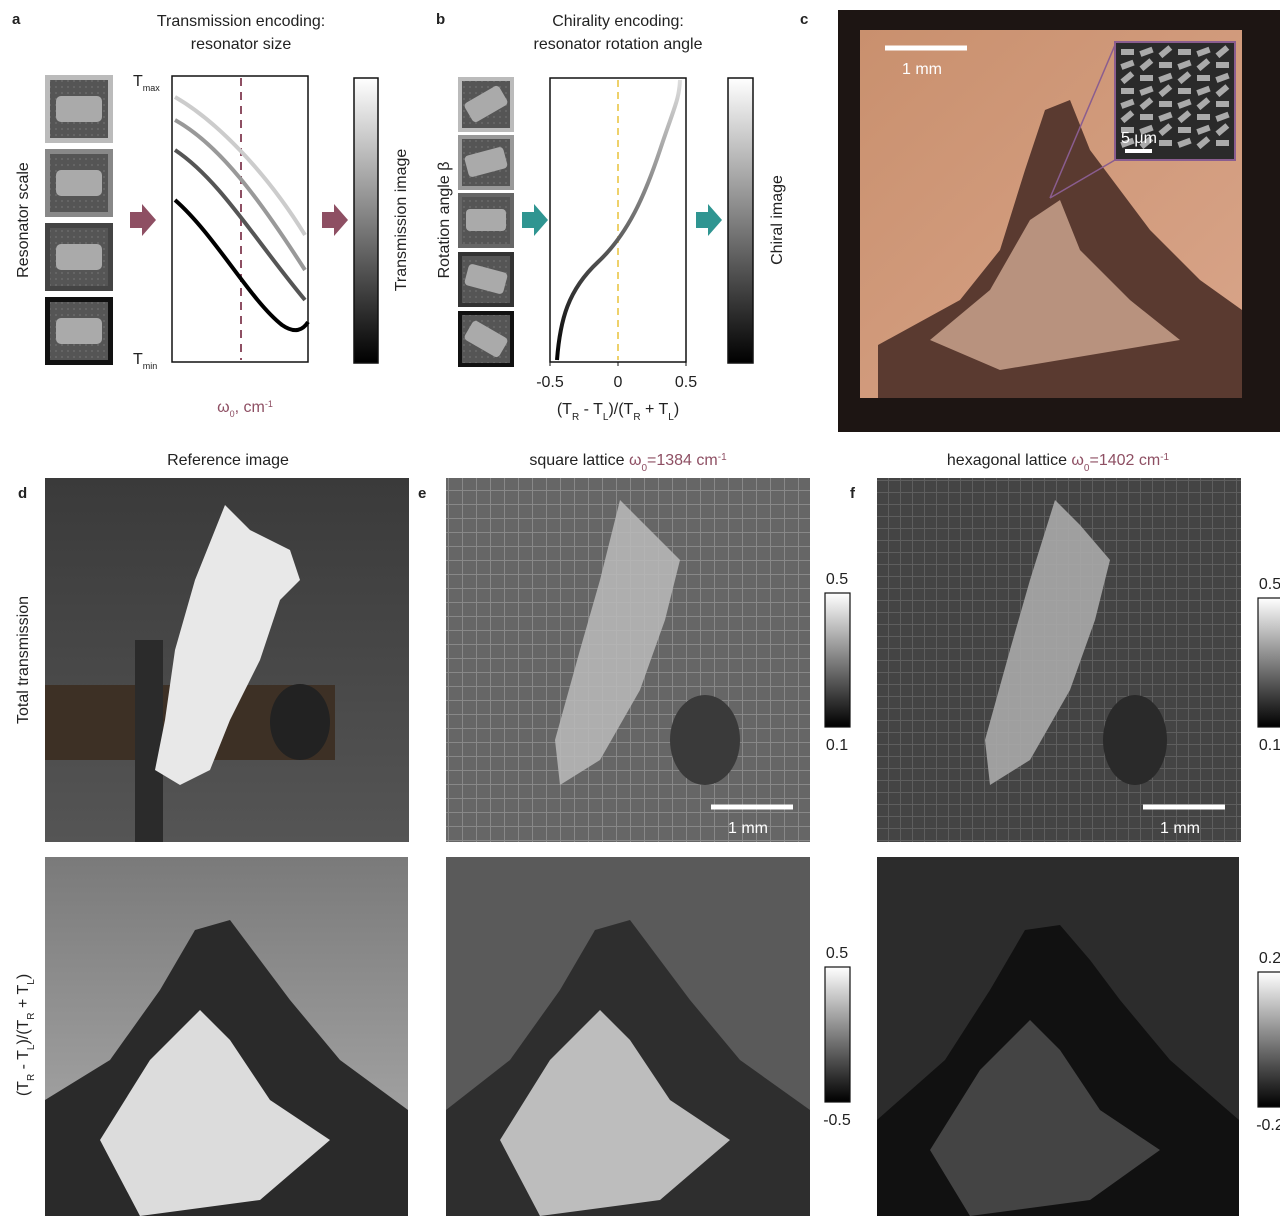 The width and height of the screenshot is (1280, 1216). I want to click on colorbar-label: Chiral image, so click(777, 220).